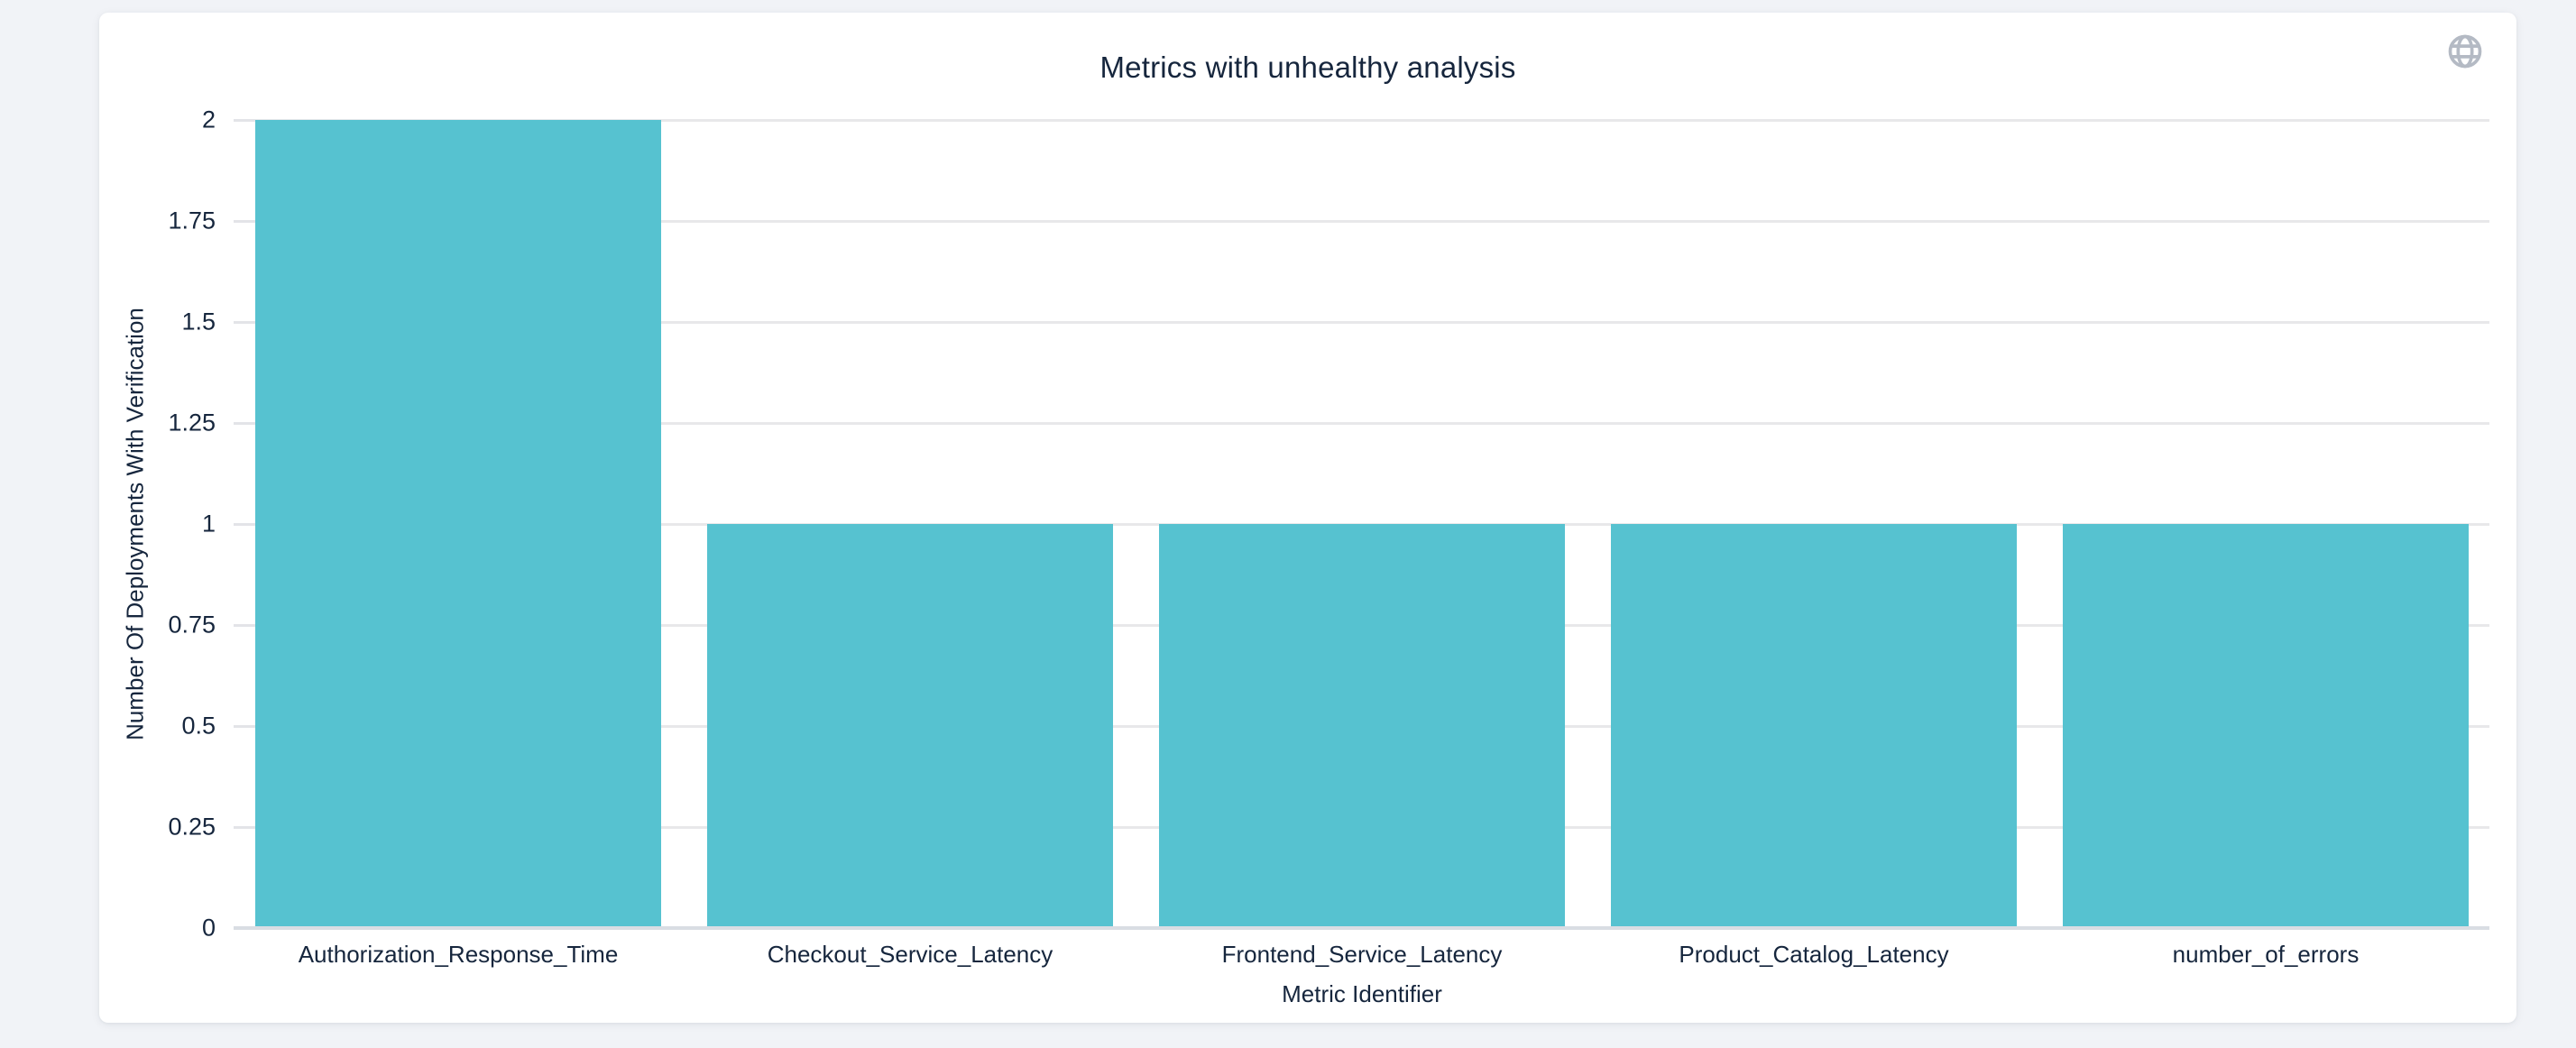 The width and height of the screenshot is (2576, 1048). What do you see at coordinates (198, 726) in the screenshot?
I see `y-axis-tick-label: 0.5` at bounding box center [198, 726].